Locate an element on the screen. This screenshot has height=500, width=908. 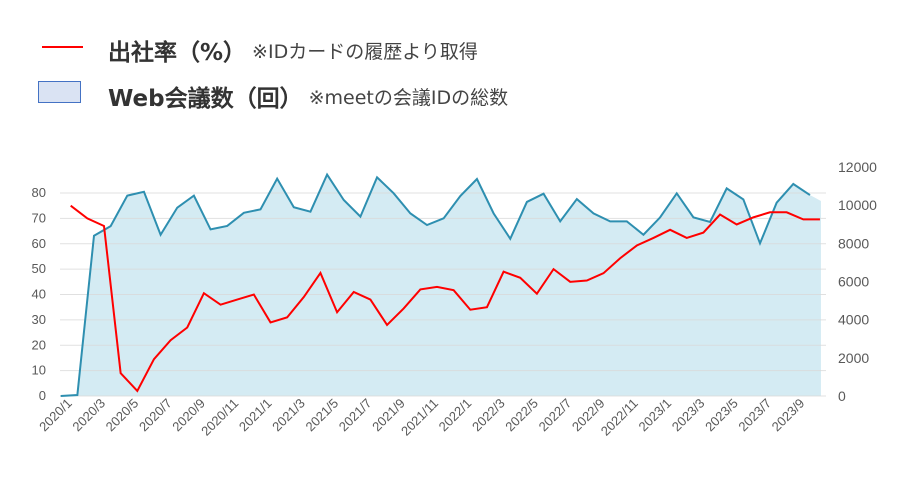
legend-item-attendance: 出社率（%） ※IDカードの履歴より取得 is located at coordinates (293, 50).